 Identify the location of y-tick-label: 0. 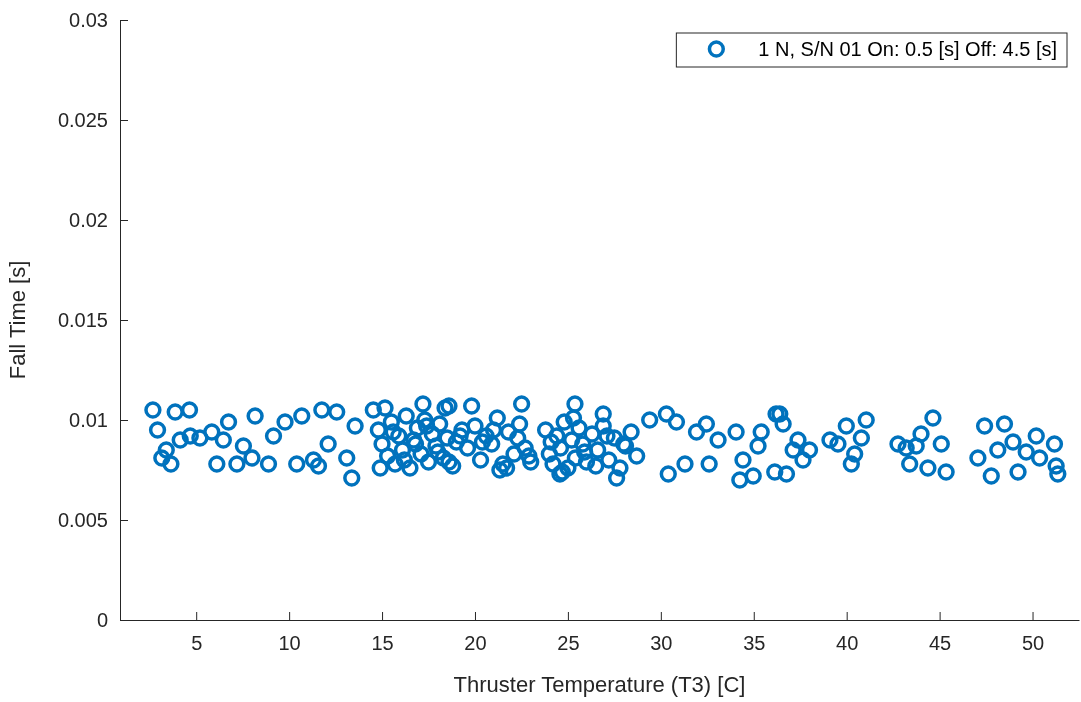
(102, 619).